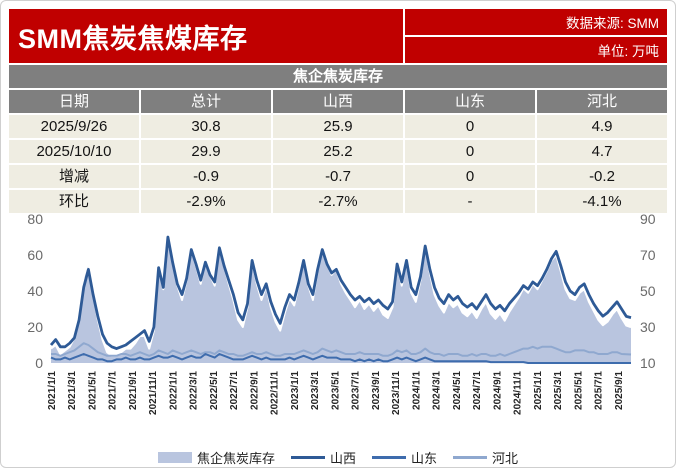 The width and height of the screenshot is (676, 468). What do you see at coordinates (648, 327) in the screenshot?
I see `right-axis-tick-label: 30` at bounding box center [648, 327].